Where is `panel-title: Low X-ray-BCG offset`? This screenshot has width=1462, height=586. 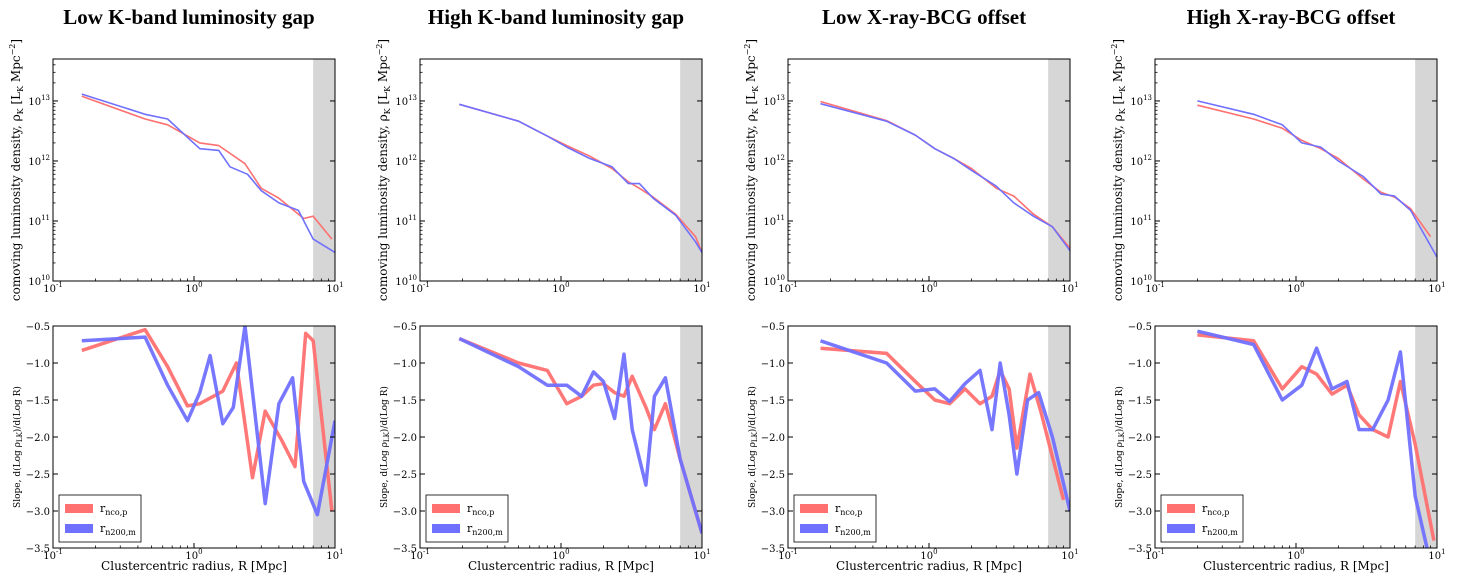 panel-title: Low X-ray-BCG offset is located at coordinates (924, 17).